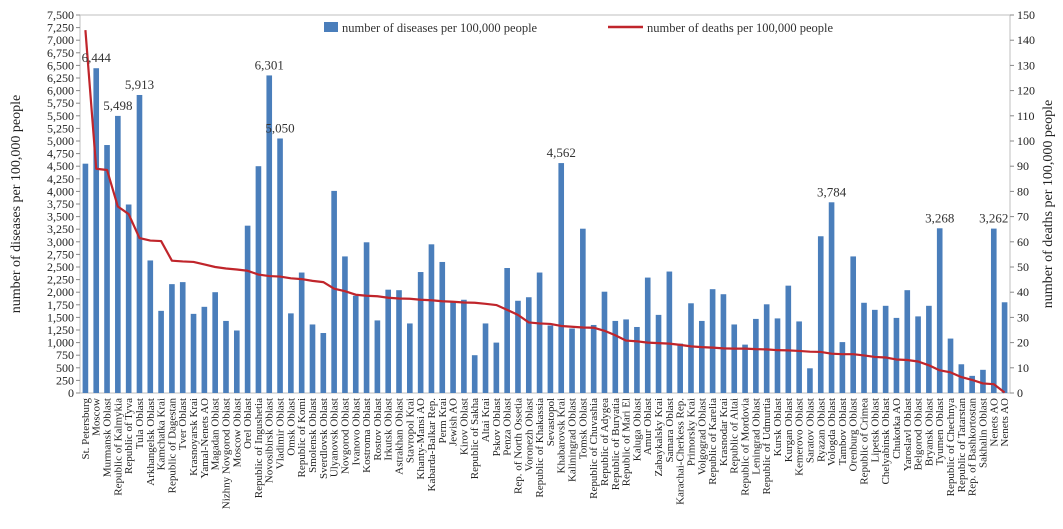 The width and height of the screenshot is (1063, 529). What do you see at coordinates (1005, 422) in the screenshot?
I see `category-label: Nenets AO` at bounding box center [1005, 422].